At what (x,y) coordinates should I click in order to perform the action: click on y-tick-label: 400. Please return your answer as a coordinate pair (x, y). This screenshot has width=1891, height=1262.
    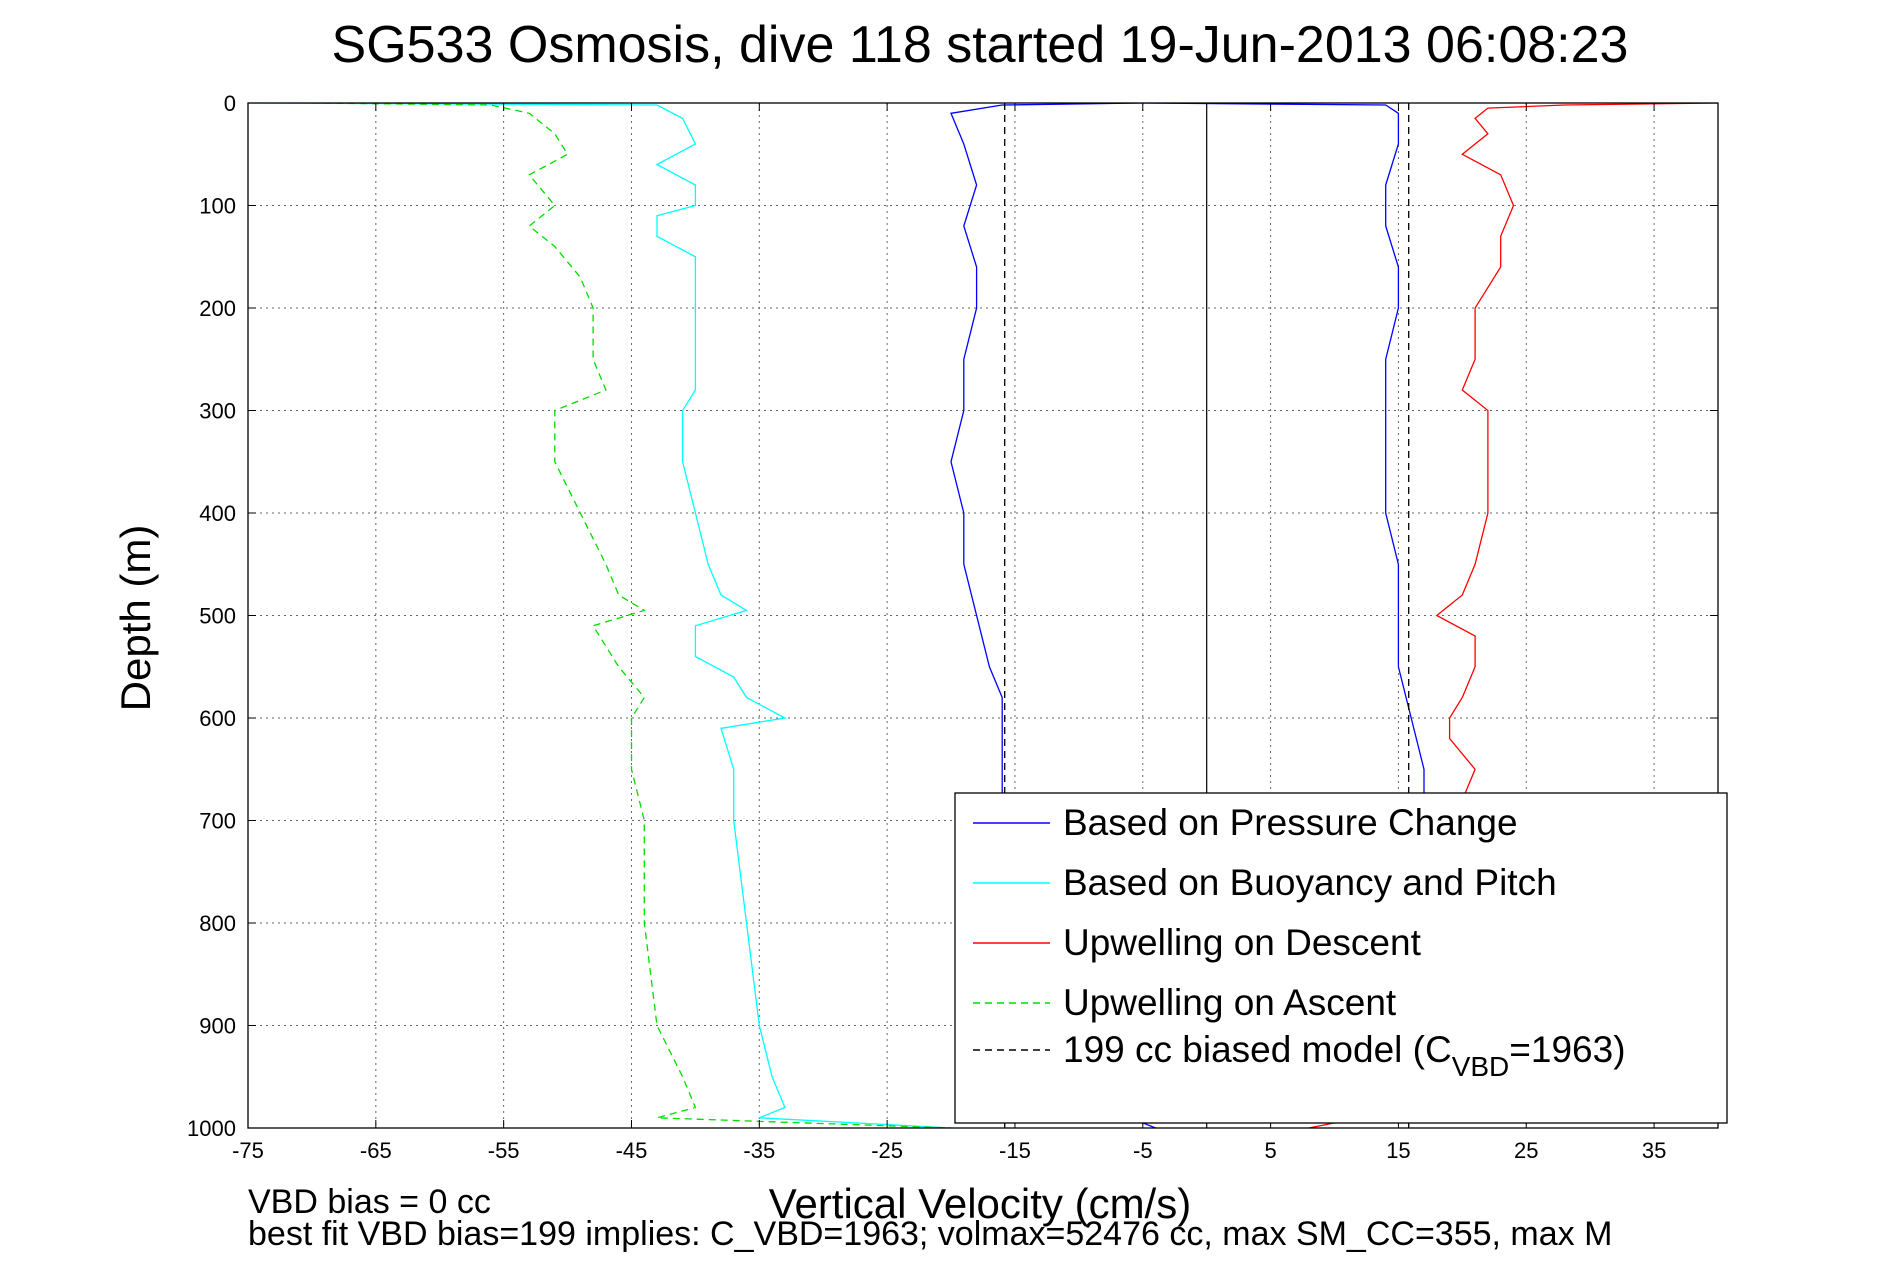
    Looking at the image, I should click on (217, 513).